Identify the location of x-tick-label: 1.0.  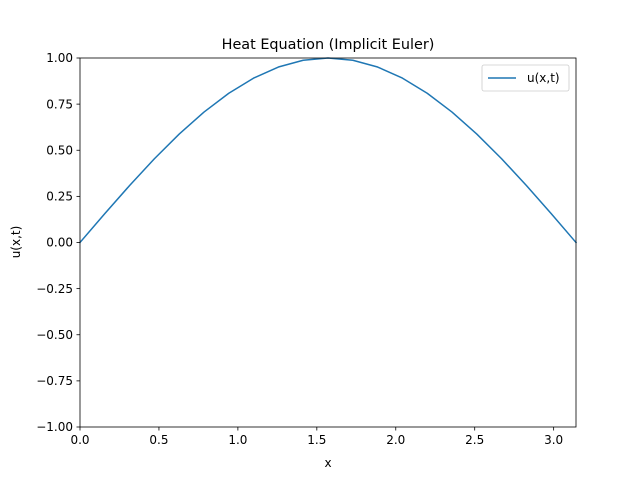
(237, 440).